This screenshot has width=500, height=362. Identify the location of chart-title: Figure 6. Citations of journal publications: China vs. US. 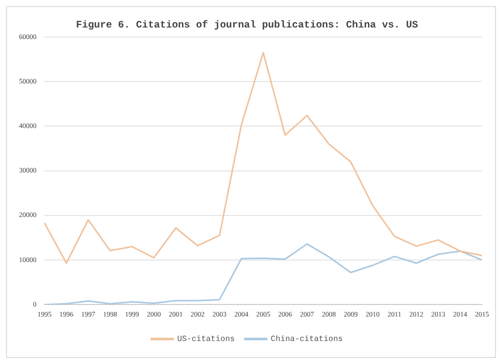
(247, 26).